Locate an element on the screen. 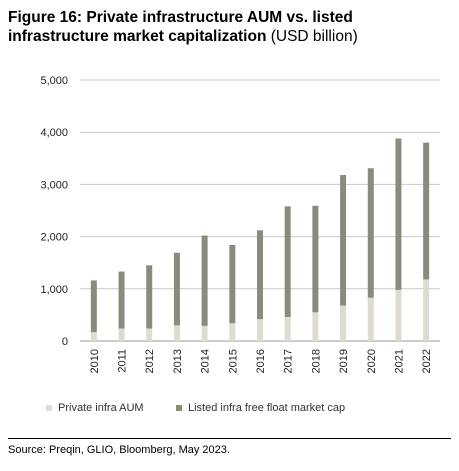 The image size is (459, 471). x-tick-label: 2010 is located at coordinates (95, 361).